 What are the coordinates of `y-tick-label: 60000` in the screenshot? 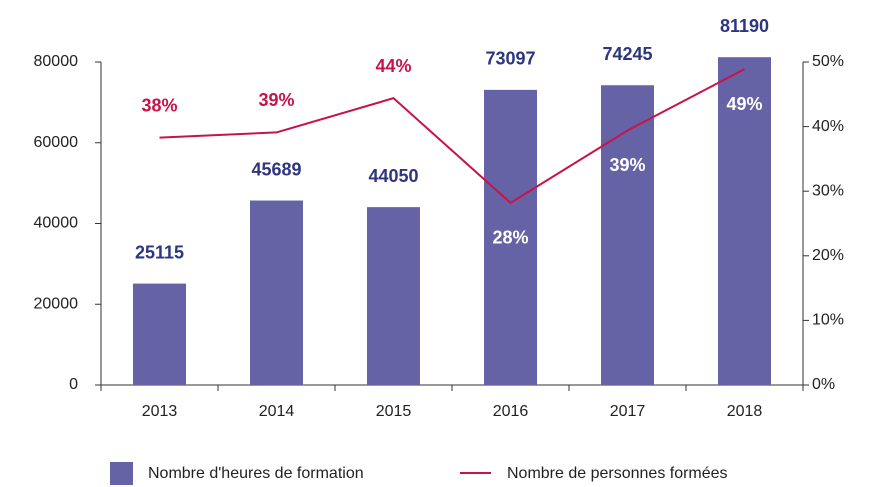 It's located at (56, 142).